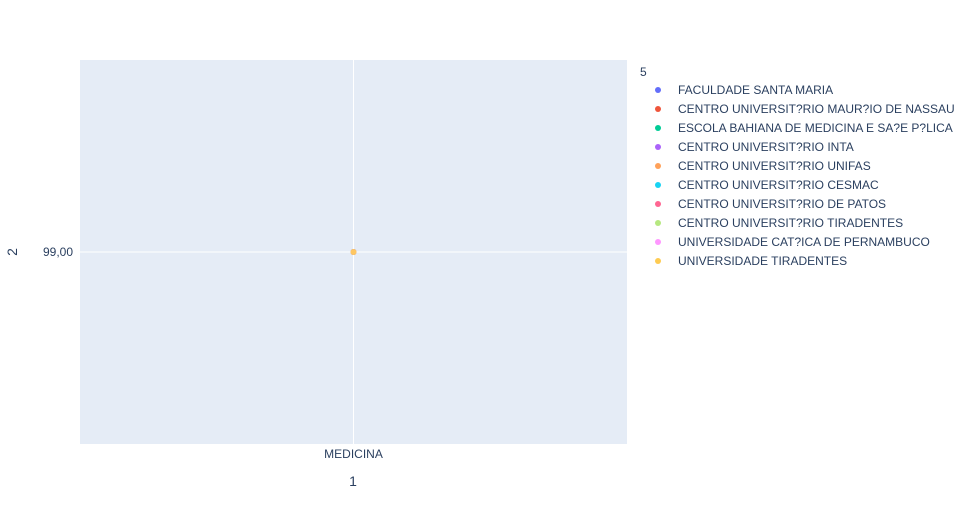  Describe the element at coordinates (12, 252) in the screenshot. I see `y-axis-title: 2` at that location.